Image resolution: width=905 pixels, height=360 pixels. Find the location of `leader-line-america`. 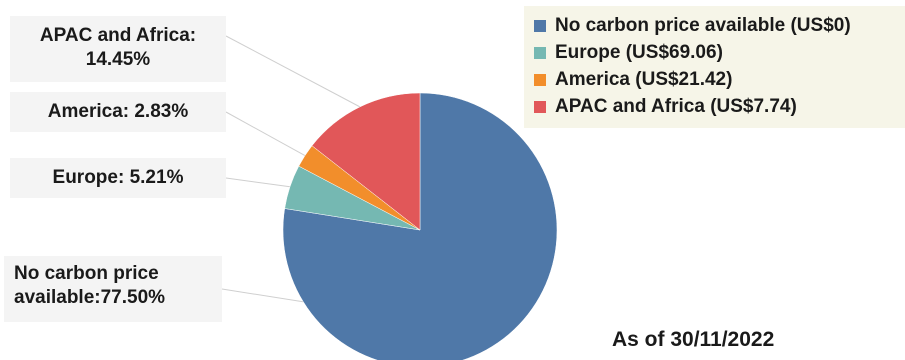

leader-line-america is located at coordinates (265, 134).